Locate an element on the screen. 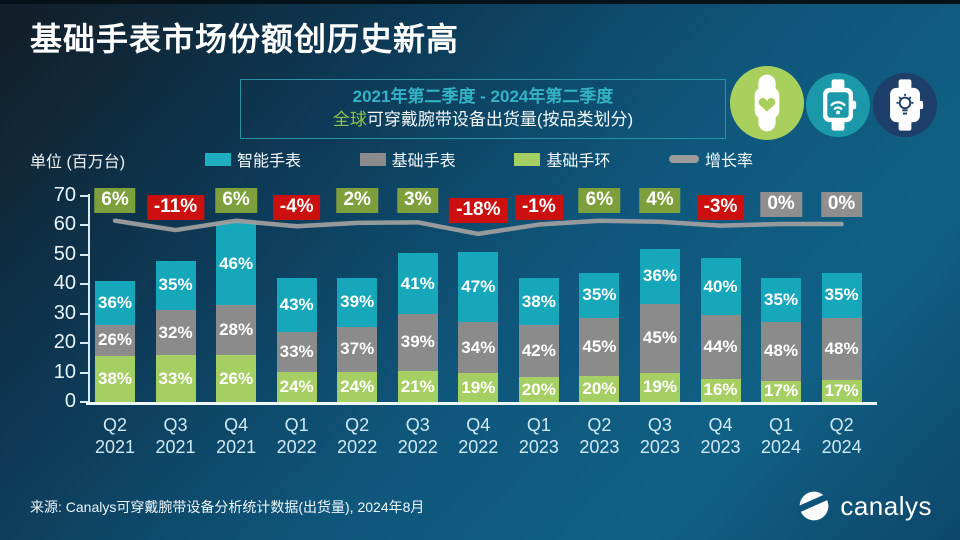 The width and height of the screenshot is (960, 540). bar-segment-smartwatch: 46% is located at coordinates (236, 264).